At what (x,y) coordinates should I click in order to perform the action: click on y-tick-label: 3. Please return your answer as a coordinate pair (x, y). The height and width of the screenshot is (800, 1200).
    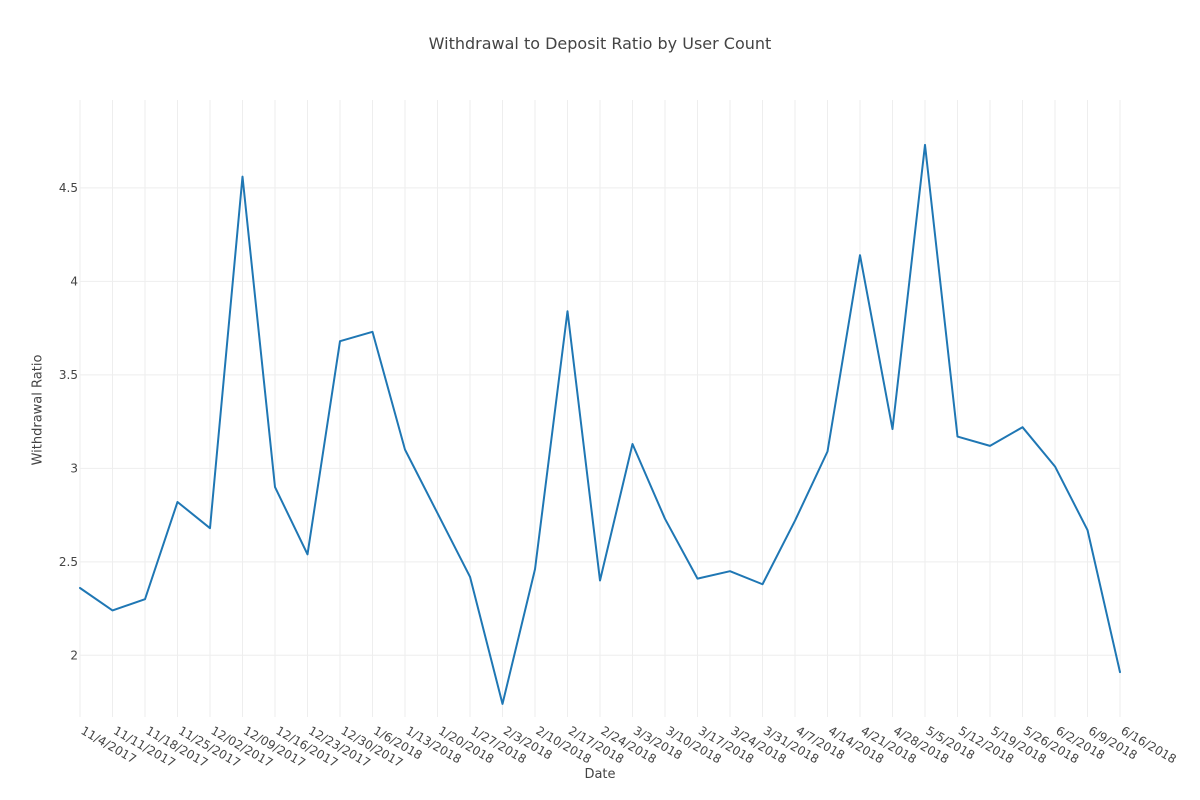
    Looking at the image, I should click on (74, 468).